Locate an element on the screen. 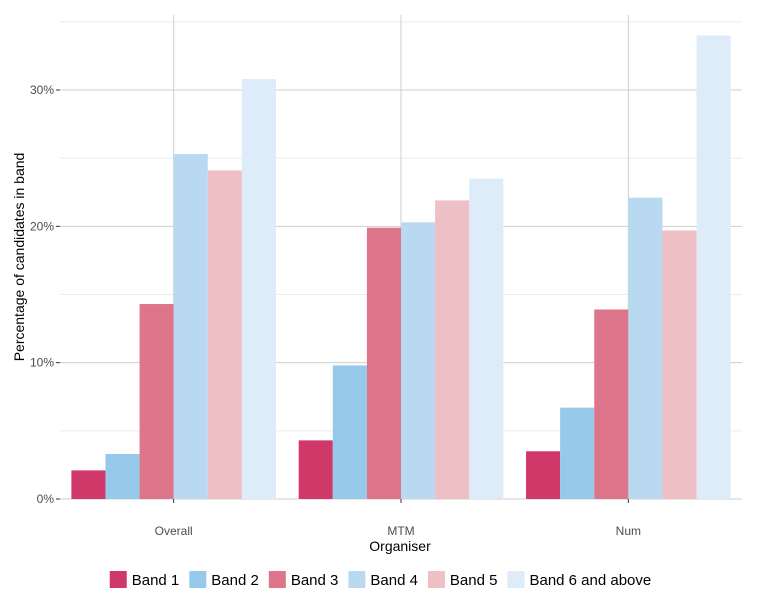 The width and height of the screenshot is (761, 597). legend-item: Band 5 is located at coordinates (462, 580).